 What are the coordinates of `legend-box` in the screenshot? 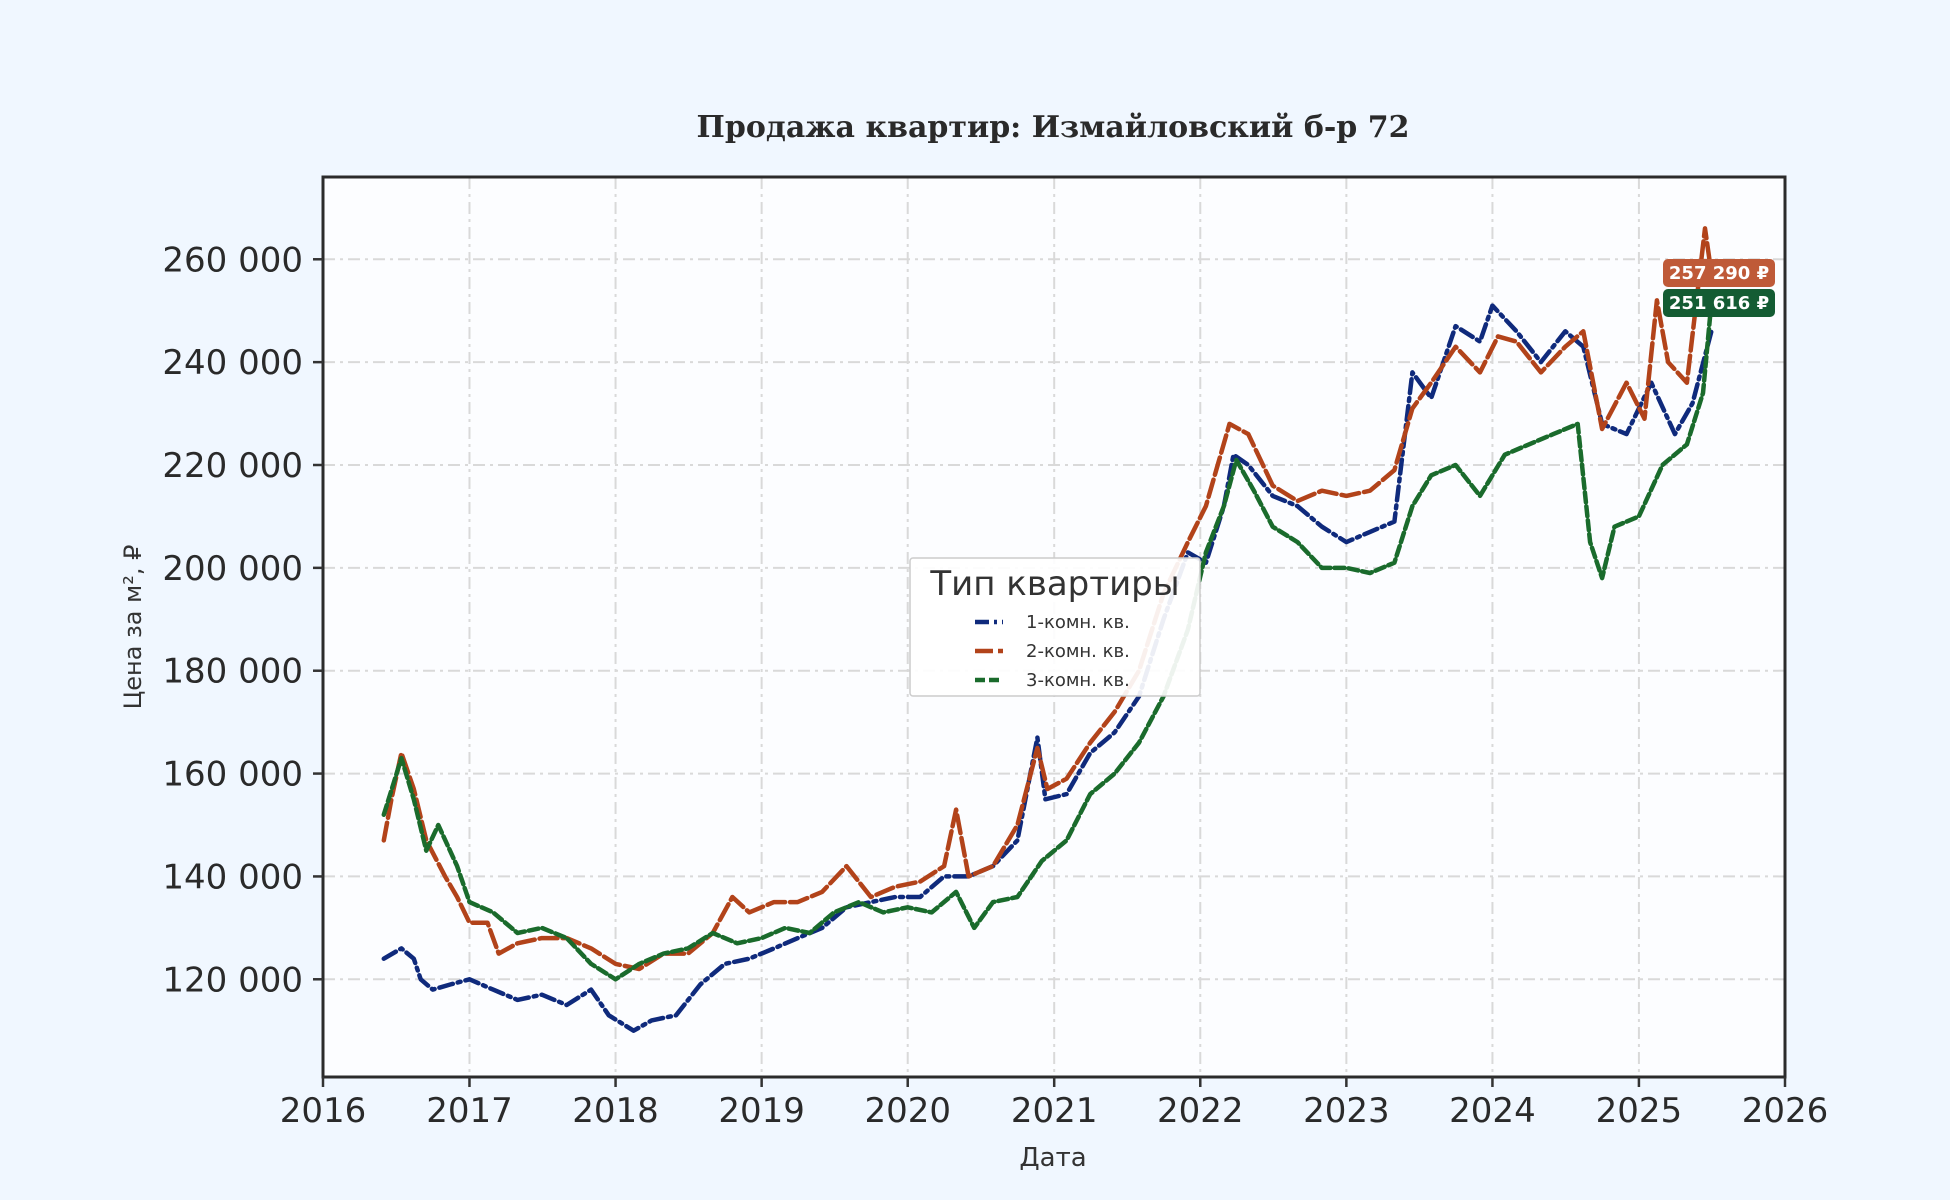 It's located at (1055, 627).